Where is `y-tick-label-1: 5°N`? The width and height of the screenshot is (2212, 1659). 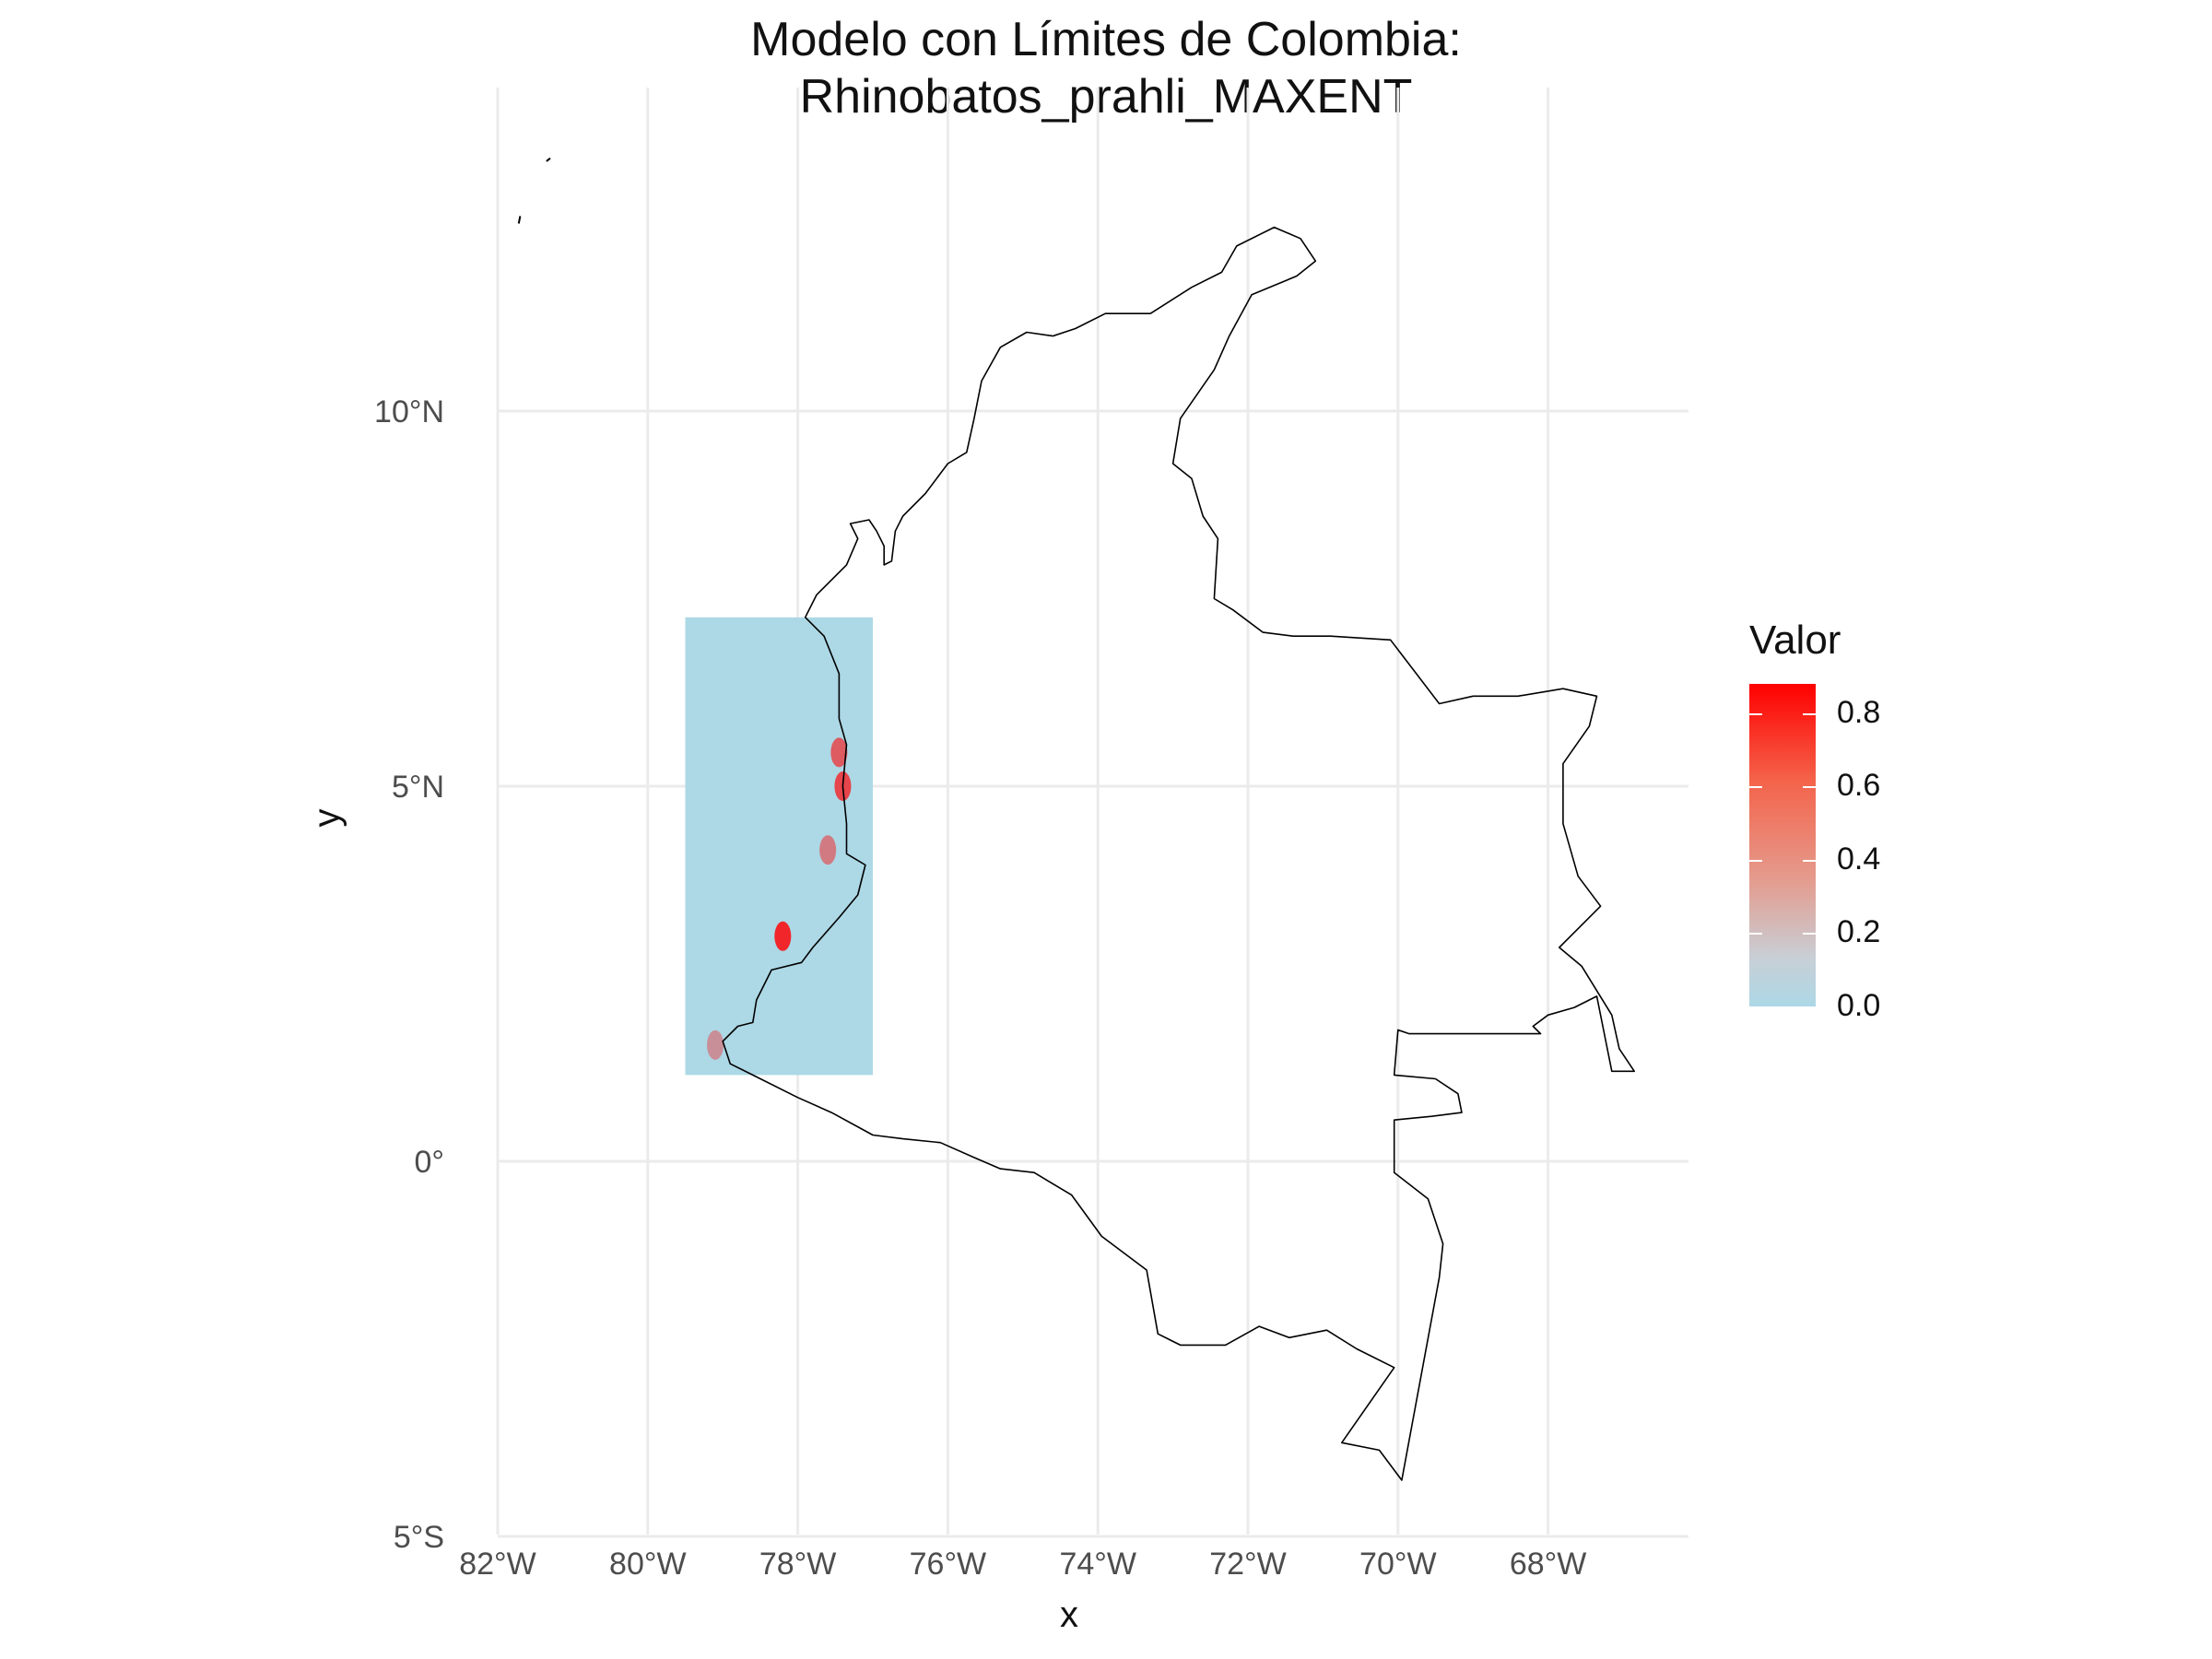 y-tick-label-1: 5°N is located at coordinates (418, 787).